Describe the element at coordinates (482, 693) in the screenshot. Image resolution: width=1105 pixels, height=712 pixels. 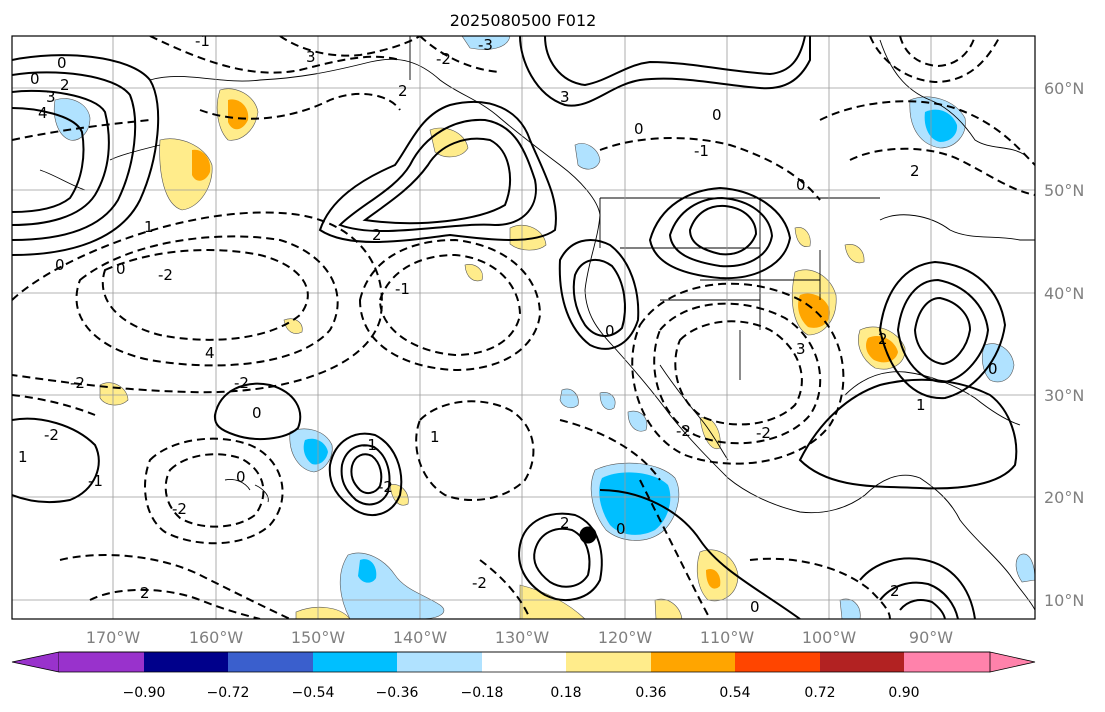
I see `colorbar-tick-label: −0.18` at that location.